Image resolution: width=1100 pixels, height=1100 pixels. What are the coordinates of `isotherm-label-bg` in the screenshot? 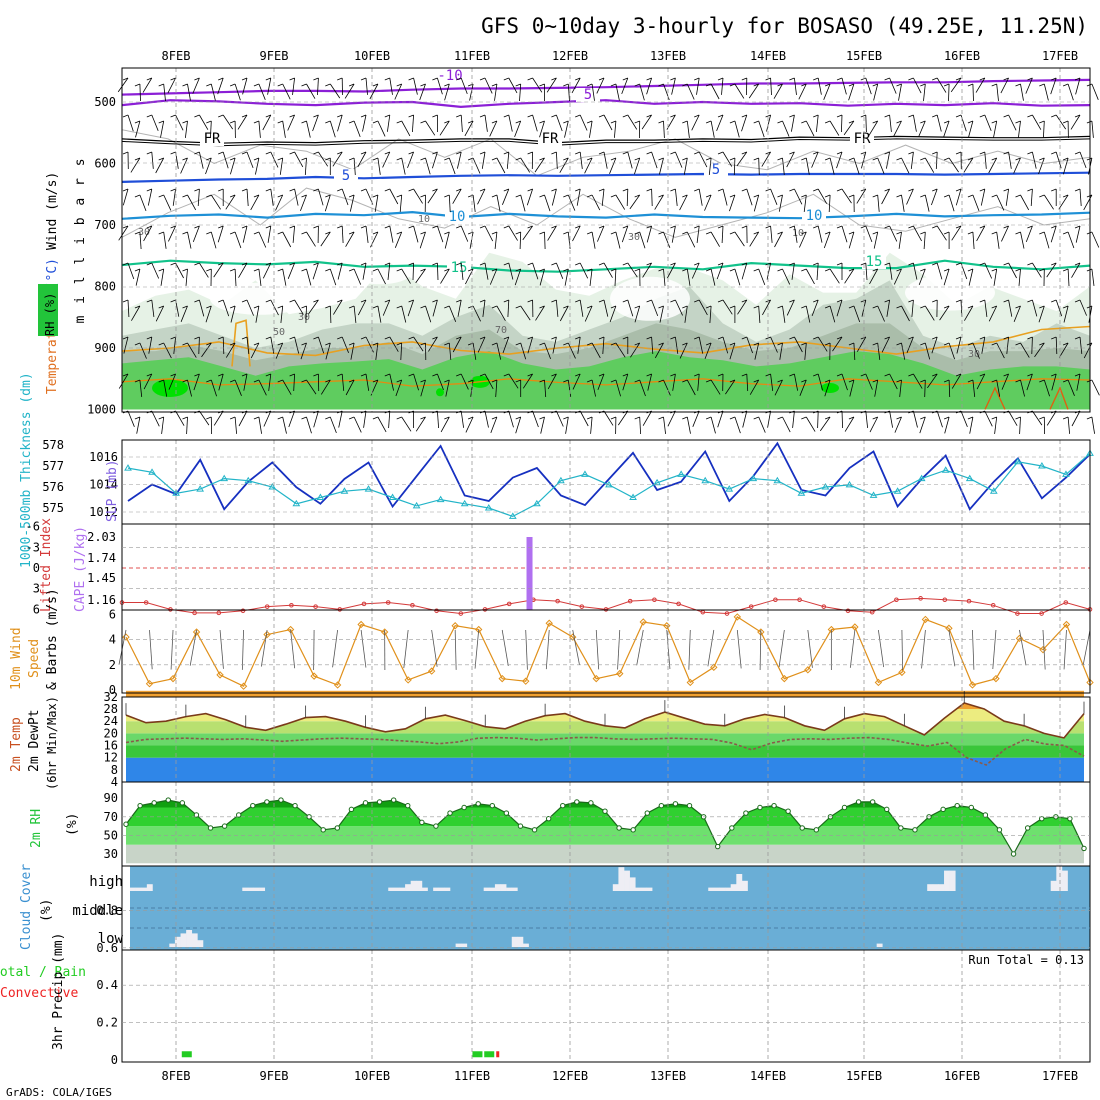 It's located at (457, 217).